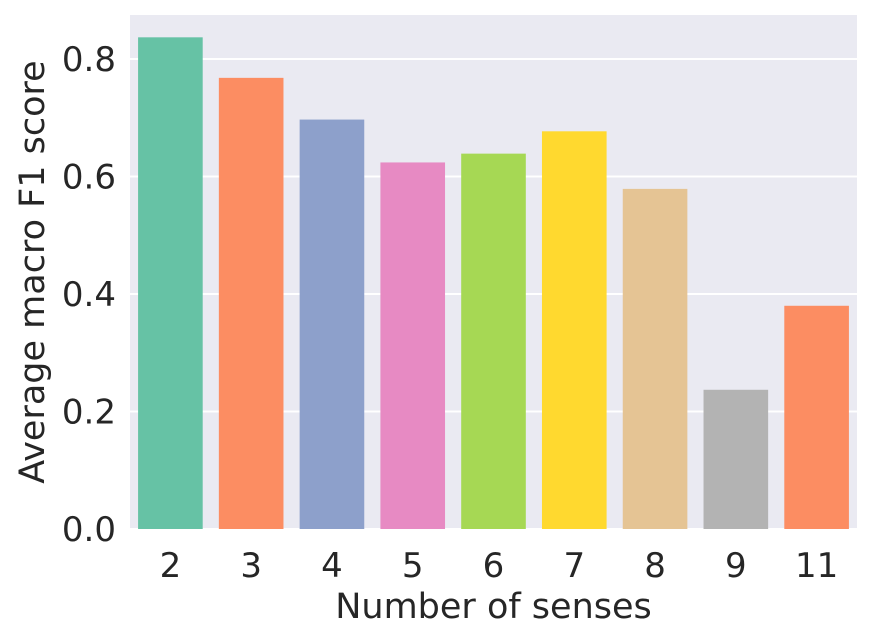 This screenshot has width=871, height=643. What do you see at coordinates (736, 566) in the screenshot?
I see `x-tick-label: 9` at bounding box center [736, 566].